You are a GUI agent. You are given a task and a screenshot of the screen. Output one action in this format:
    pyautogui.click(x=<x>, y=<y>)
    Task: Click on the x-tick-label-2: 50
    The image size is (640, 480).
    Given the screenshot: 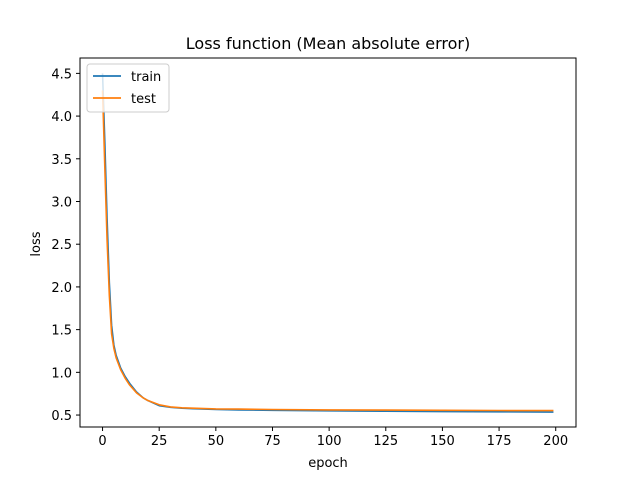 What is the action you would take?
    pyautogui.click(x=216, y=441)
    